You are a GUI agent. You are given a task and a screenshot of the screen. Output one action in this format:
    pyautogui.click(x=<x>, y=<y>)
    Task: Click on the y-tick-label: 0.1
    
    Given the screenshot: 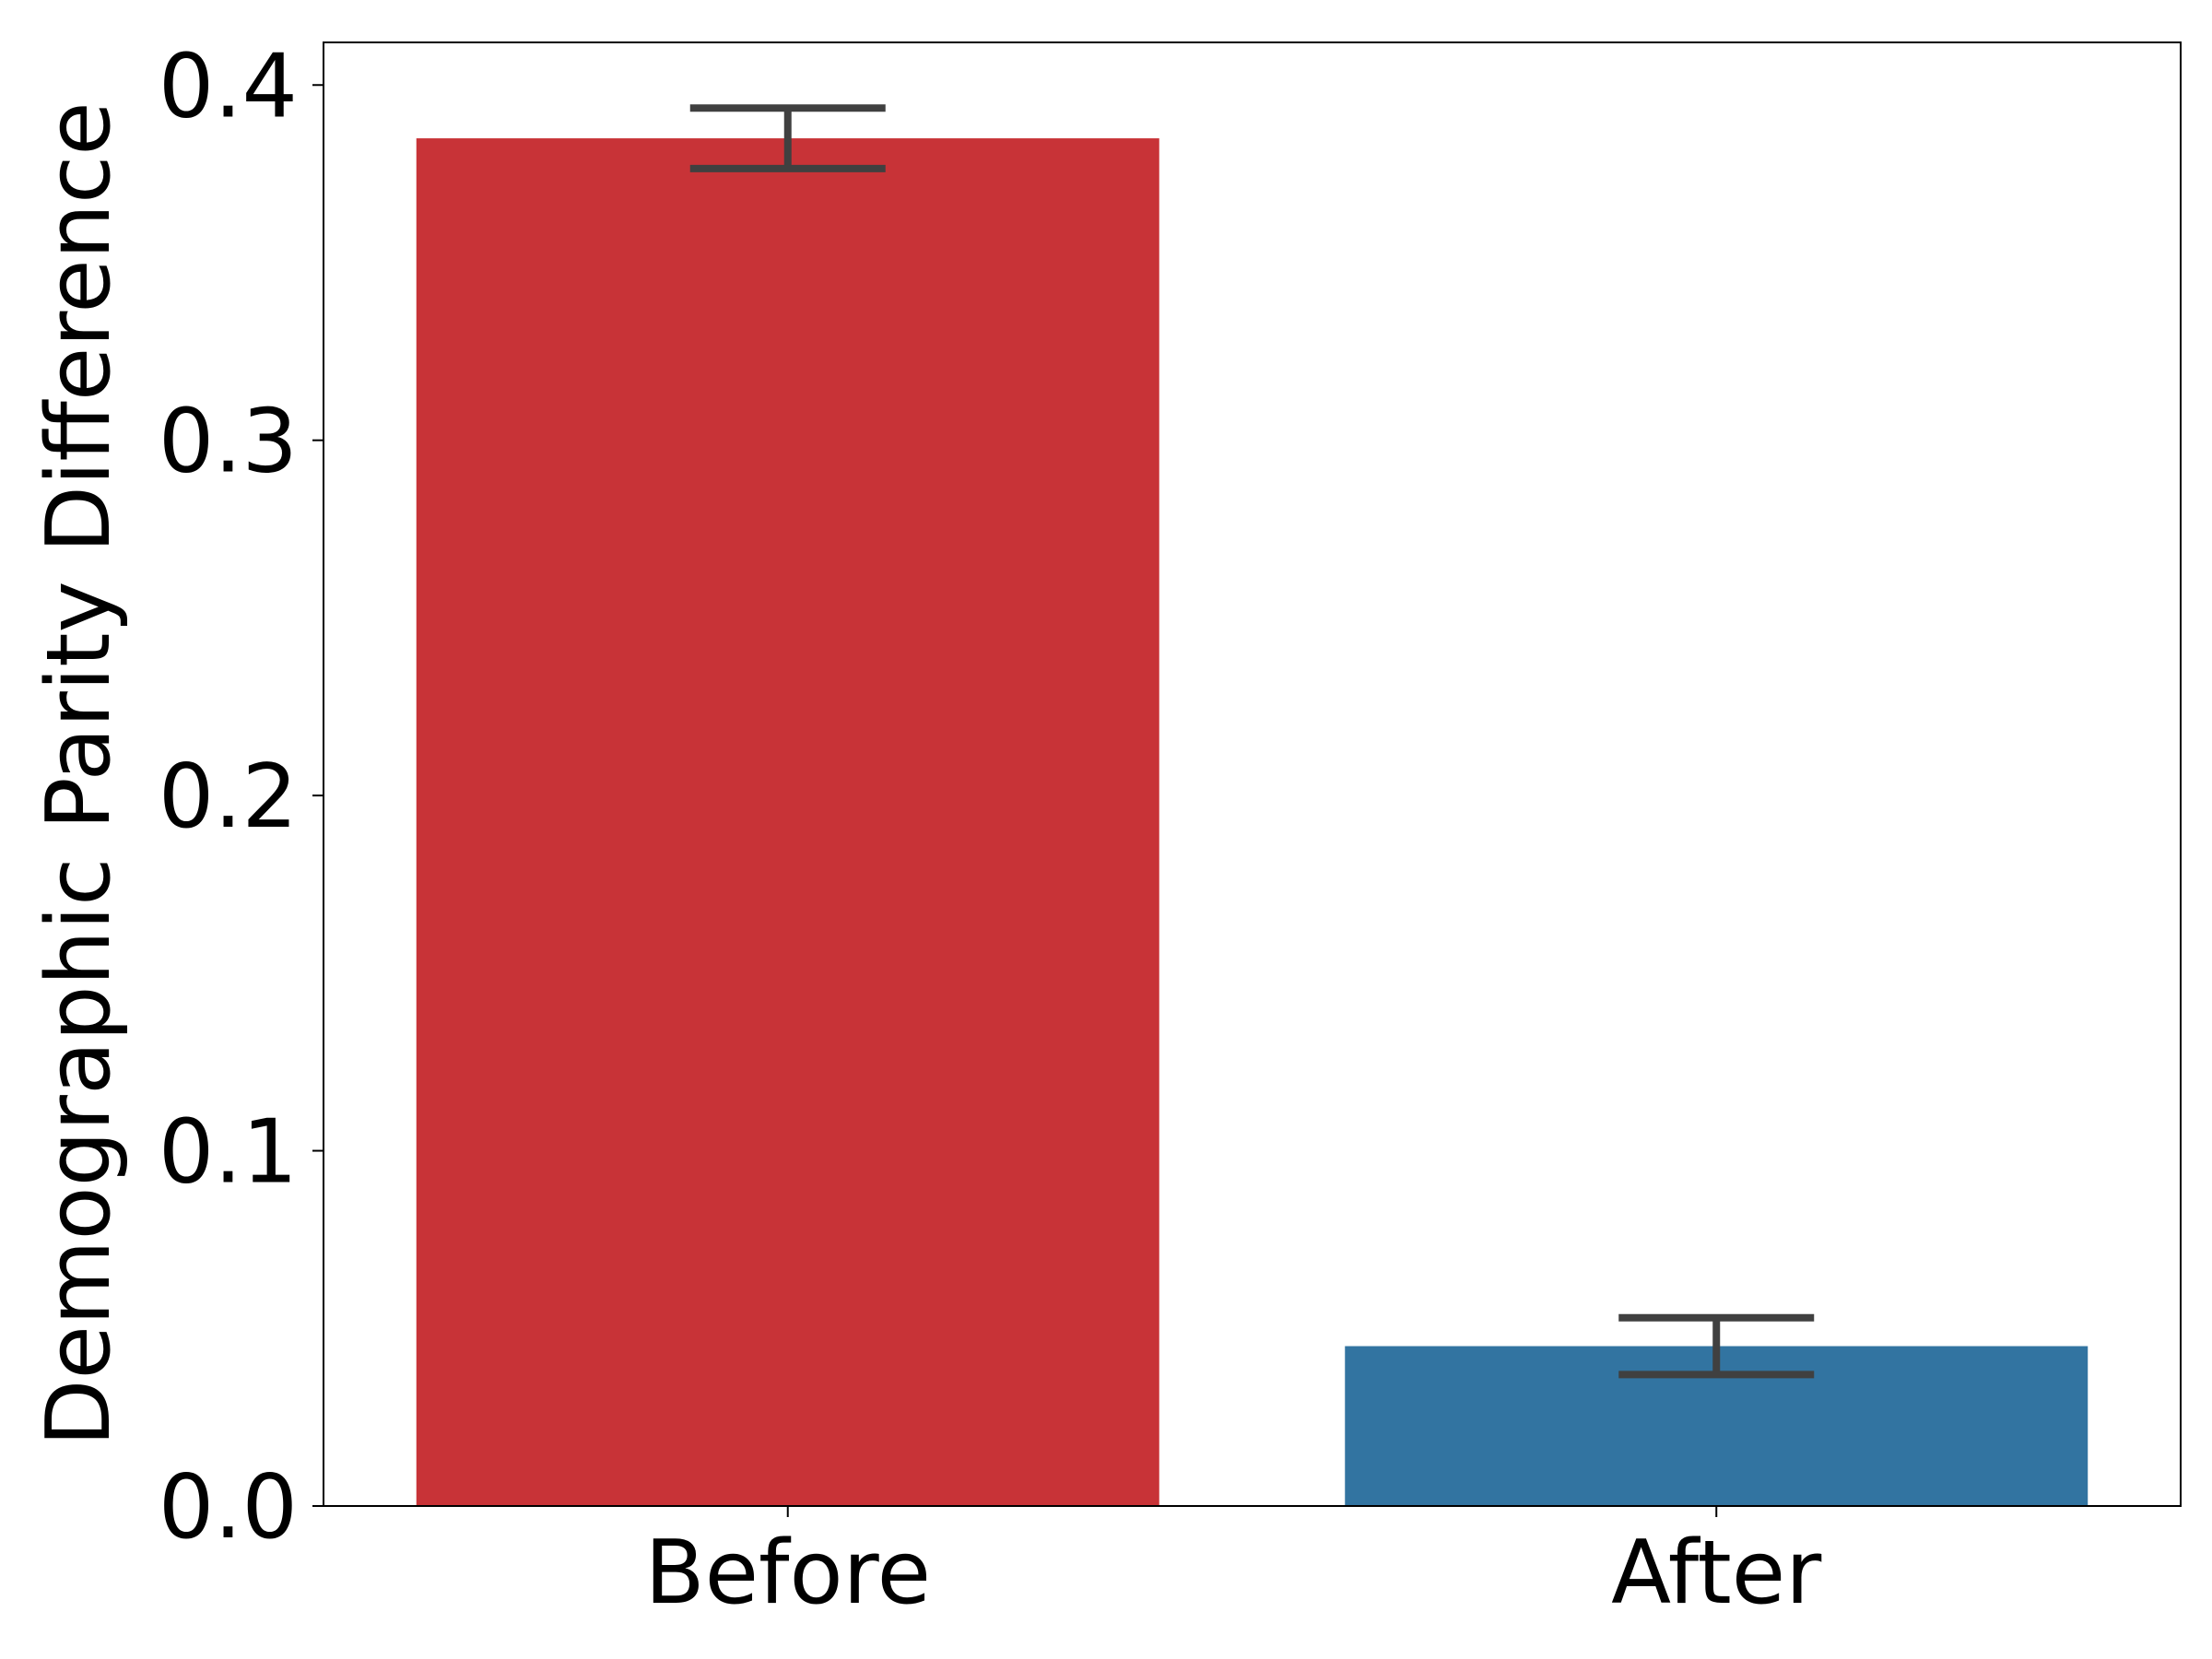 What is the action you would take?
    pyautogui.click(x=228, y=1153)
    